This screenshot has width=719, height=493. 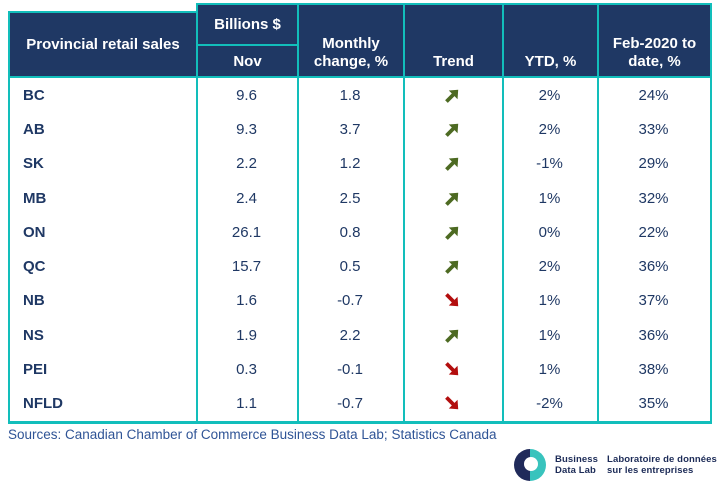 I want to click on ytd-value: 0%, so click(x=549, y=232).